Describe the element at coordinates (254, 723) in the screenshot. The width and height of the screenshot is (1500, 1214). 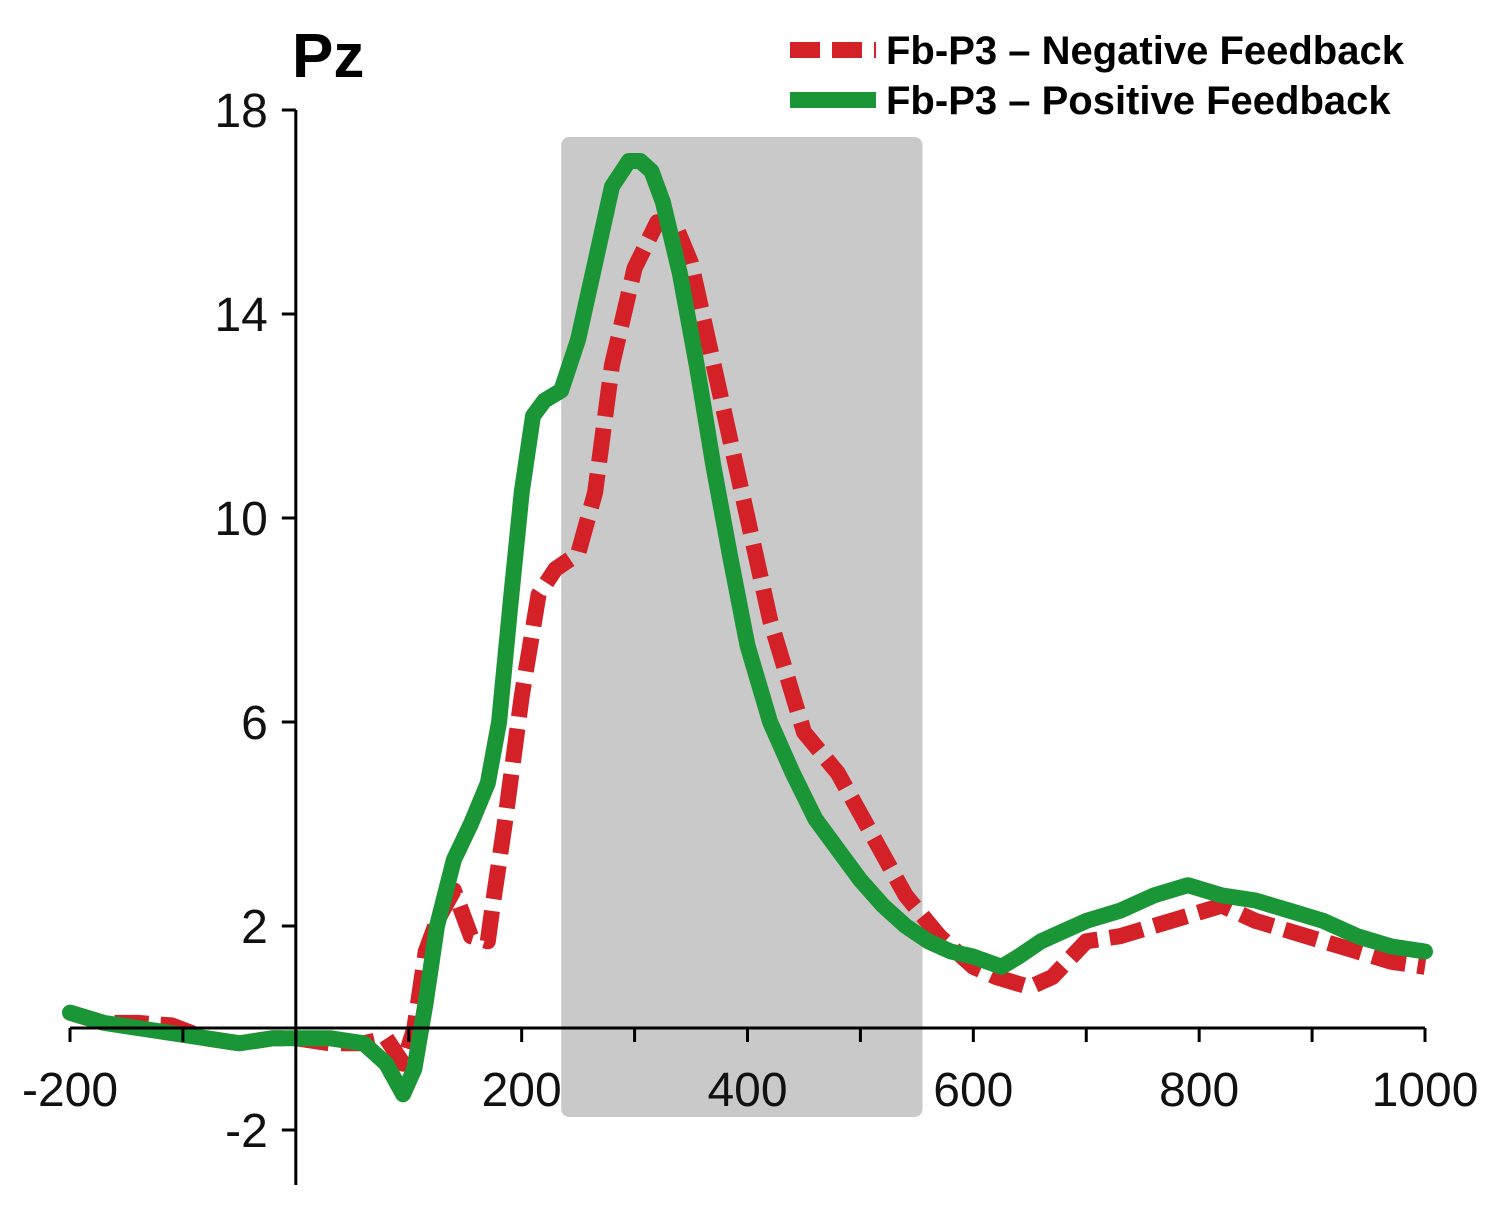
I see `y-tick-label: 6` at that location.